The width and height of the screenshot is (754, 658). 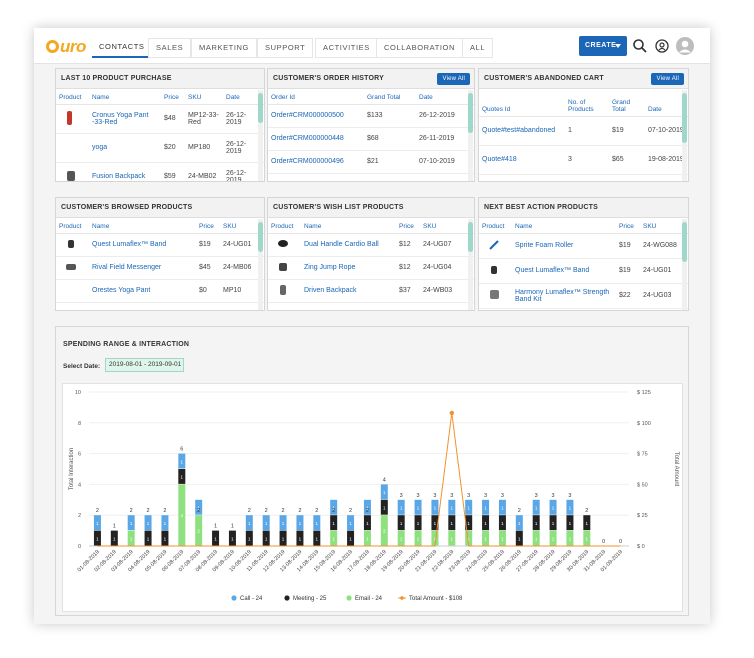 I want to click on table-row: Order#CRM000000443$2112-09-2019, so click(x=371, y=177).